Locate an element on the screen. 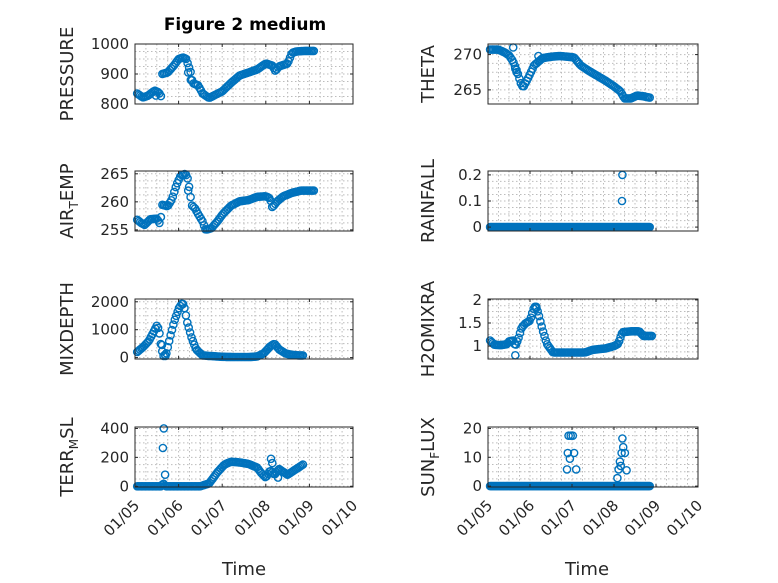 The image size is (778, 583). y-tick-label: 260 is located at coordinates (114, 202).